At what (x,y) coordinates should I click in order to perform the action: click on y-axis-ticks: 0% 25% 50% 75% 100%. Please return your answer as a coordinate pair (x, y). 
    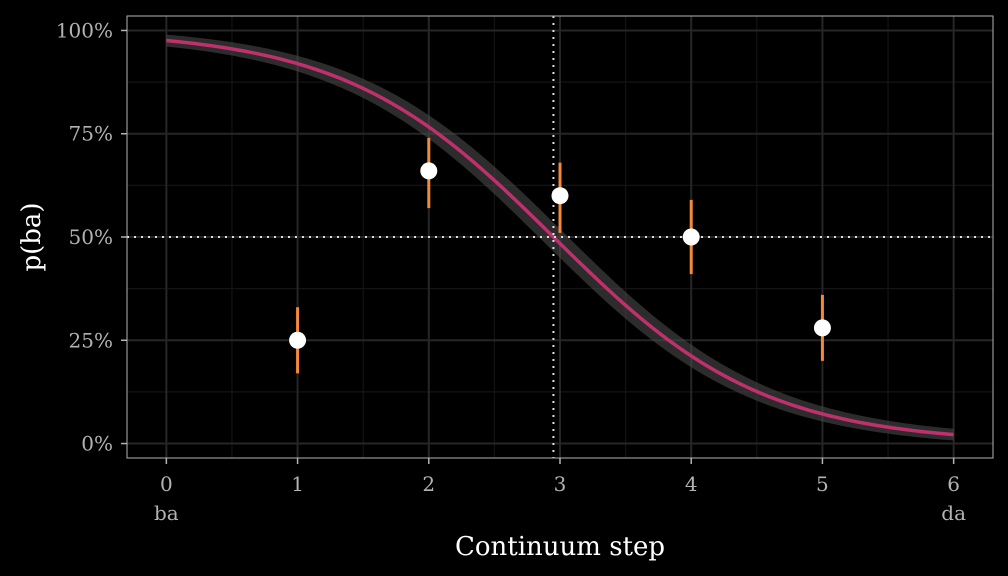
    Looking at the image, I should click on (91, 237).